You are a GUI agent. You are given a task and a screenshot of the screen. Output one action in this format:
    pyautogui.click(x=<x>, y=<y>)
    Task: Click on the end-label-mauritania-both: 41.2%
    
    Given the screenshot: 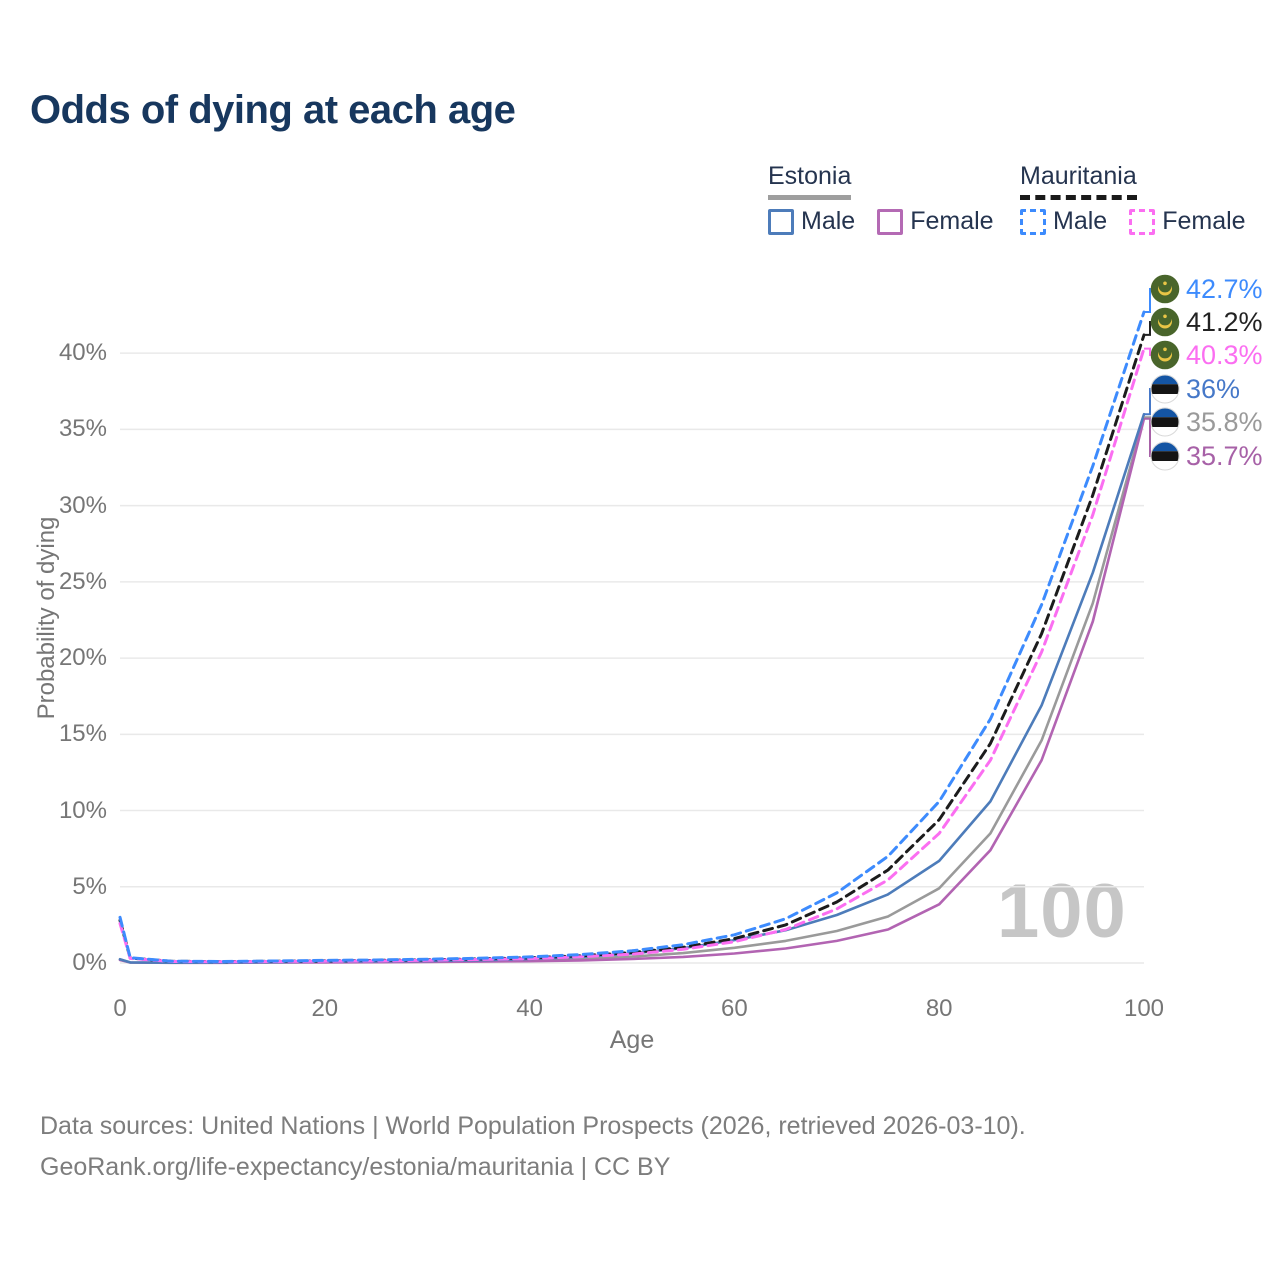 What is the action you would take?
    pyautogui.click(x=1206, y=322)
    